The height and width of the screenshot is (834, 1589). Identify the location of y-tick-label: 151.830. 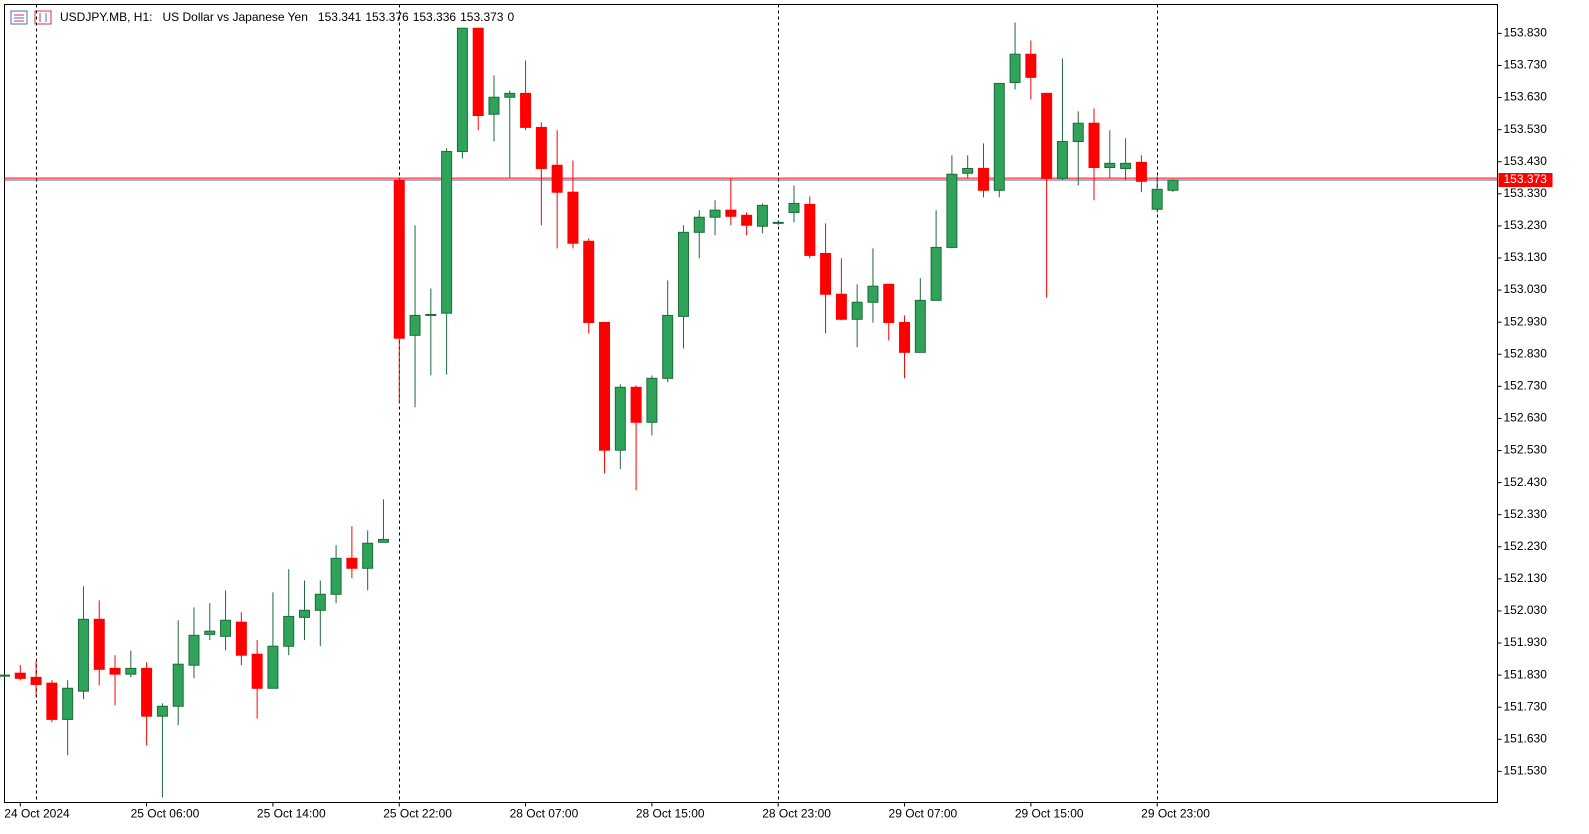
(1526, 674).